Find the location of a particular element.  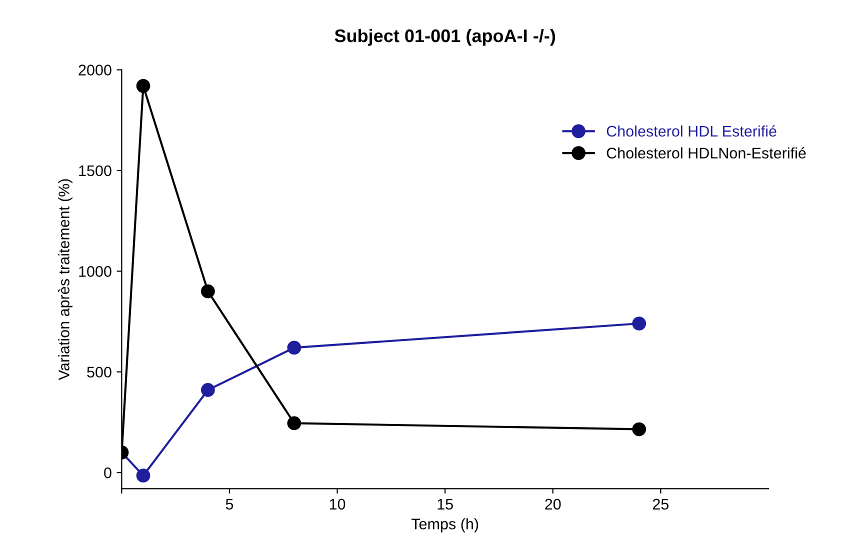

y-tick-label: 1000 is located at coordinates (95, 271).